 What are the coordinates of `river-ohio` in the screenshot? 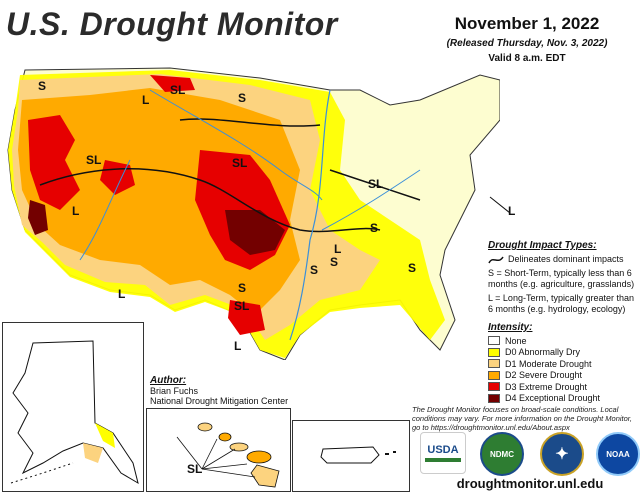 It's located at (371, 200).